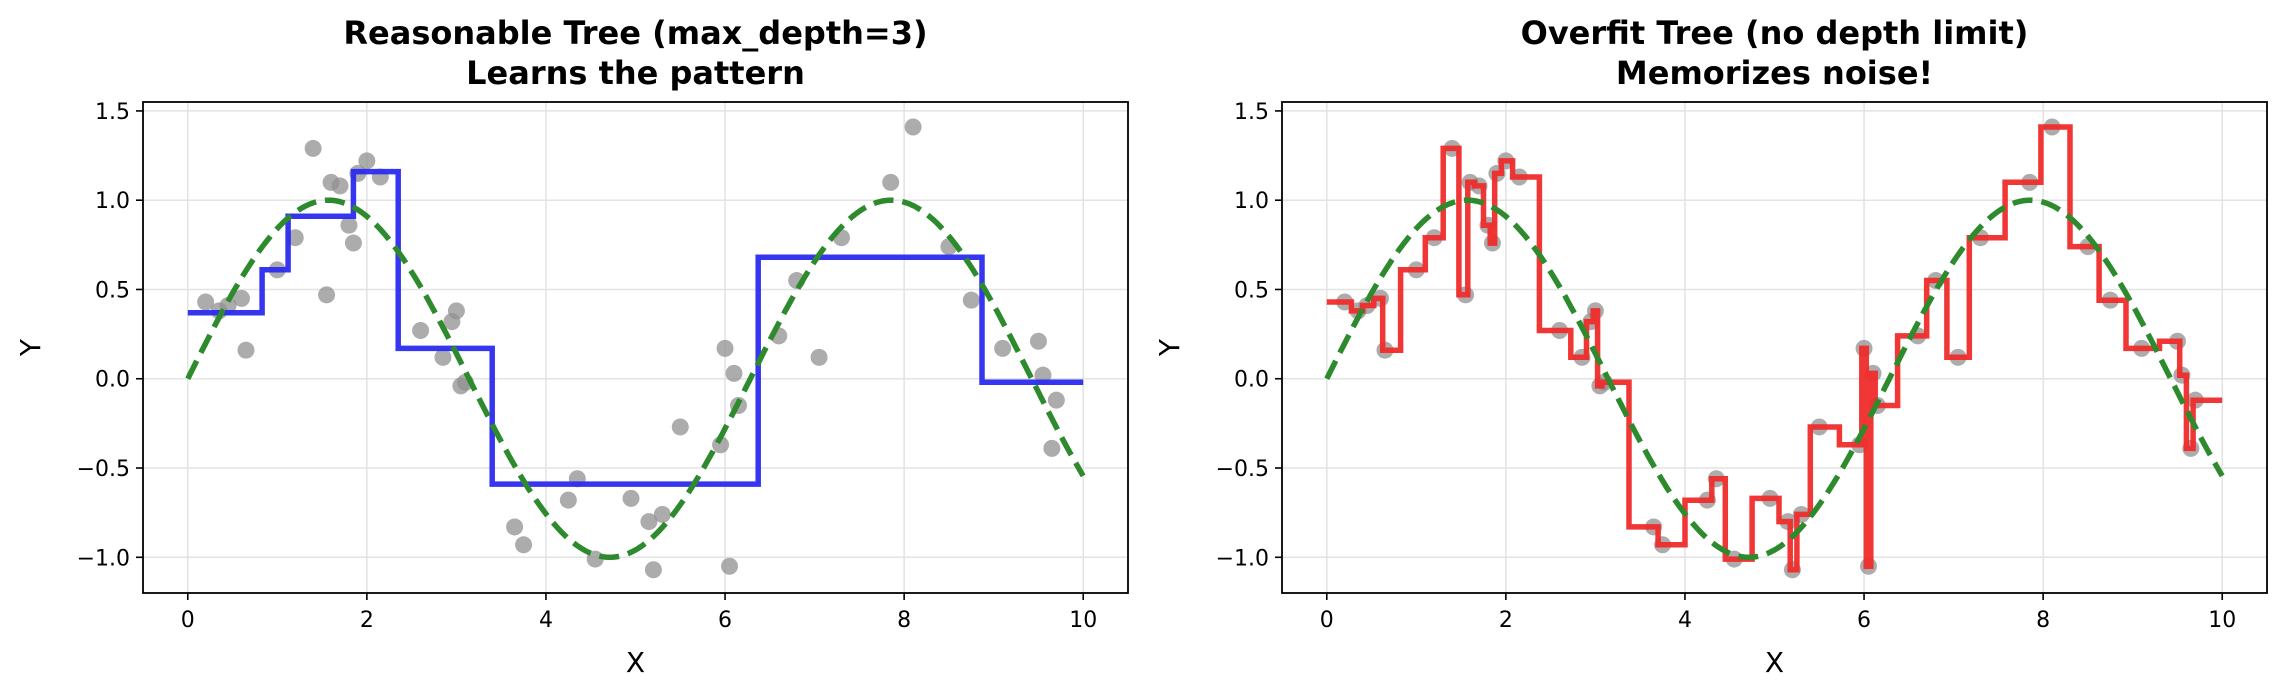 Image resolution: width=2285 pixels, height=699 pixels. Describe the element at coordinates (635, 73) in the screenshot. I see `chart-title-line: Learns the pattern` at that location.